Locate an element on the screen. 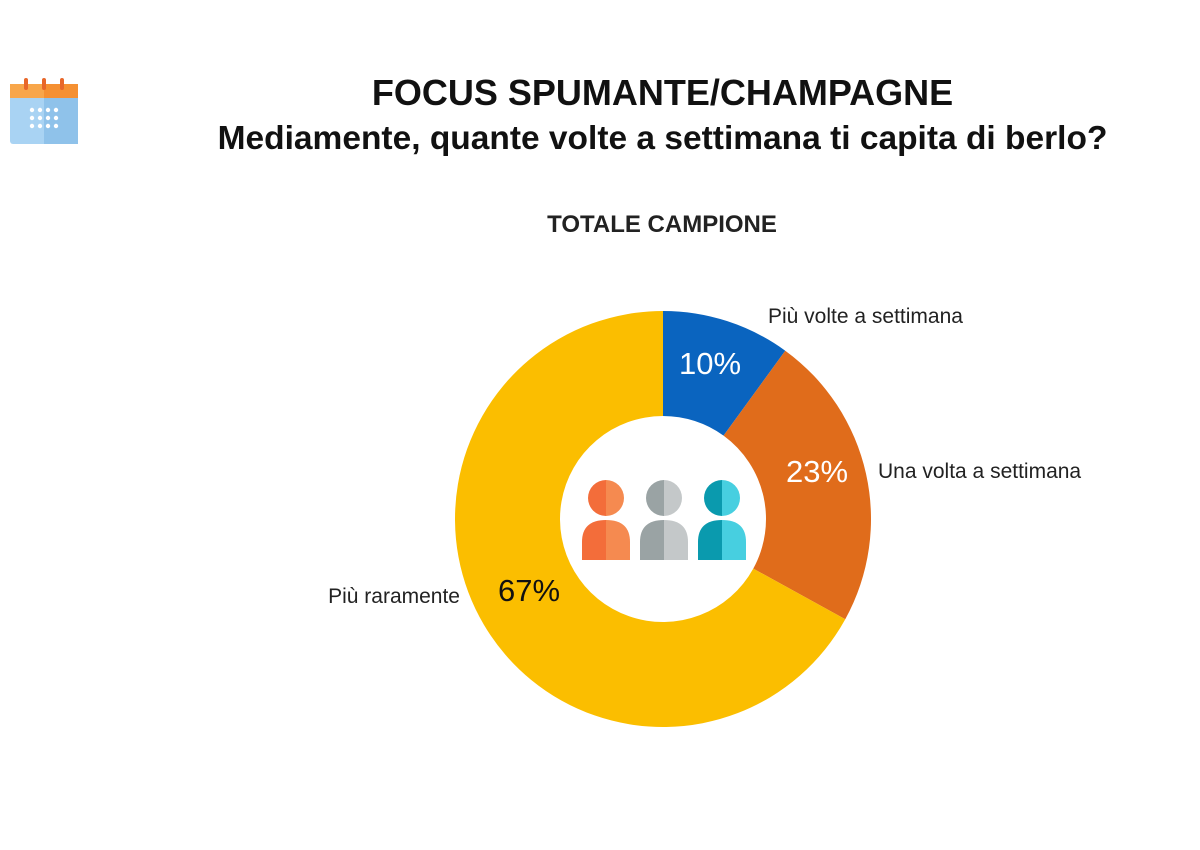 This screenshot has width=1200, height=850. people-group-icon is located at coordinates (664, 520).